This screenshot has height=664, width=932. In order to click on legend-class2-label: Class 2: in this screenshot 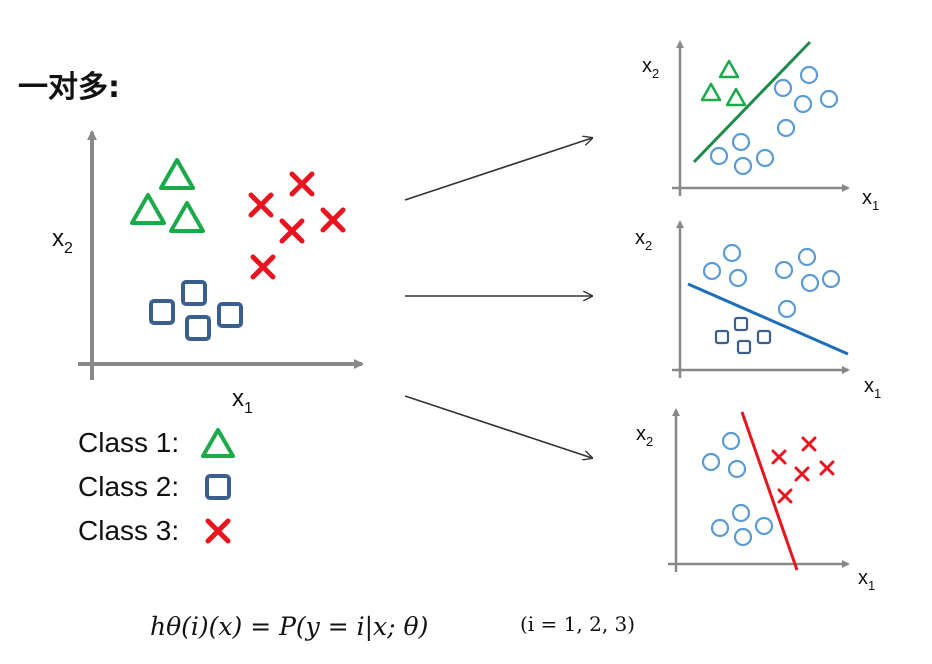, I will do `click(129, 486)`.